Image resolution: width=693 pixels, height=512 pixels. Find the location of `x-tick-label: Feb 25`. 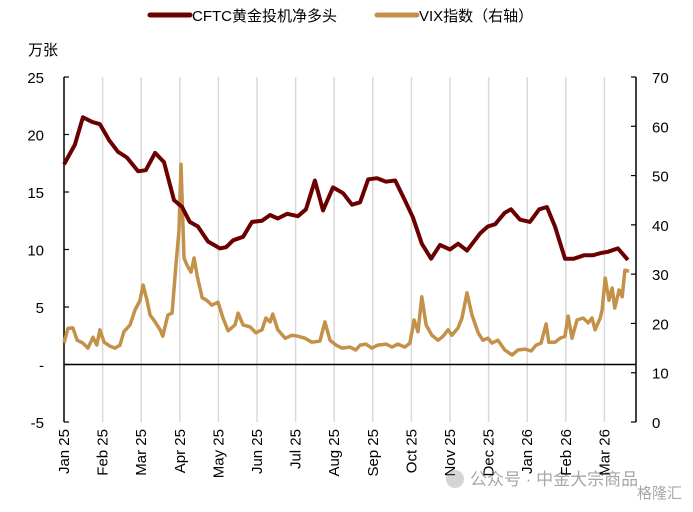

x-tick-label: Feb 25 is located at coordinates (103, 452).